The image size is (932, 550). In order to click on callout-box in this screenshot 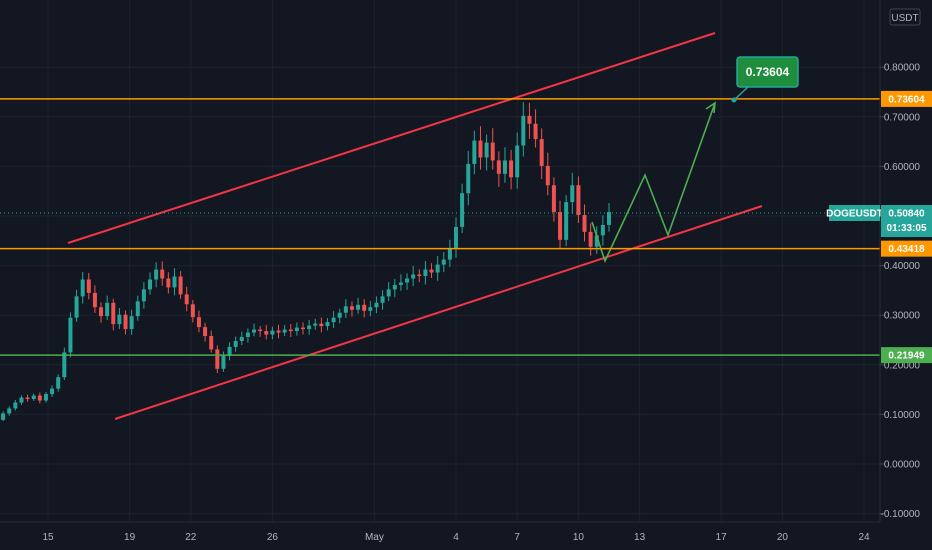, I will do `click(767, 72)`.